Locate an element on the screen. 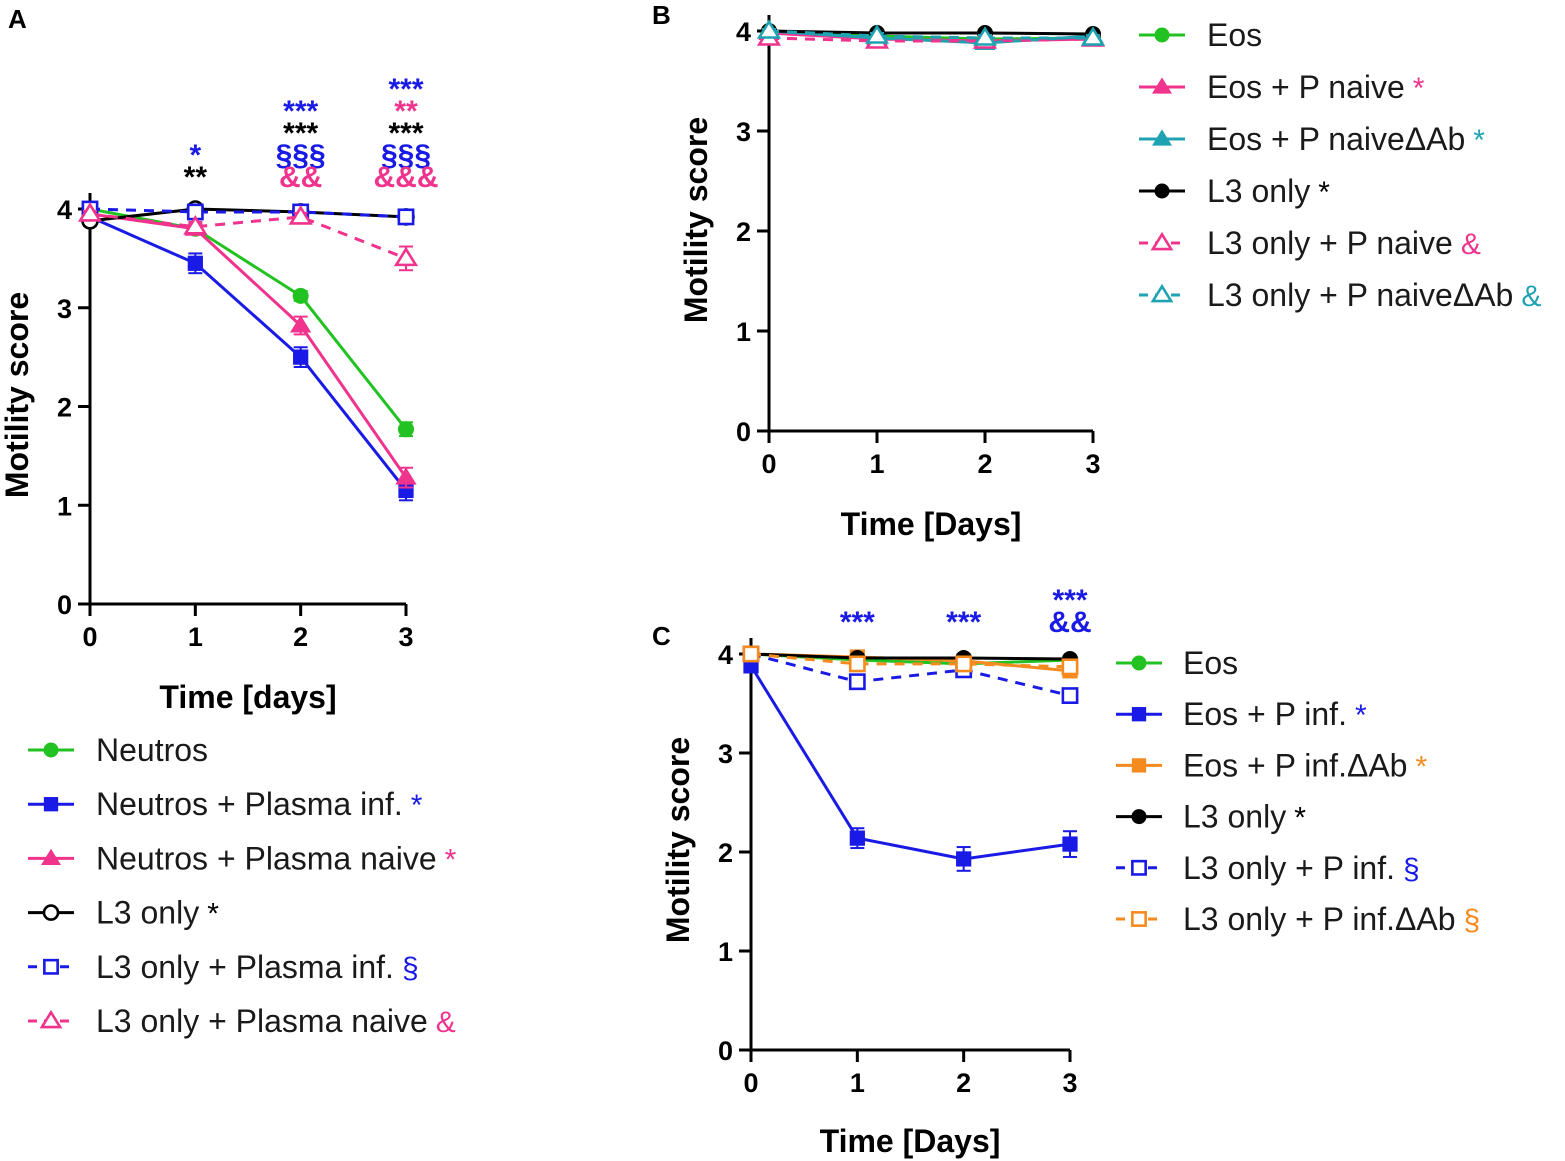 The image size is (1565, 1161). legend-label: Neutros + Plasma naive * is located at coordinates (276, 858).